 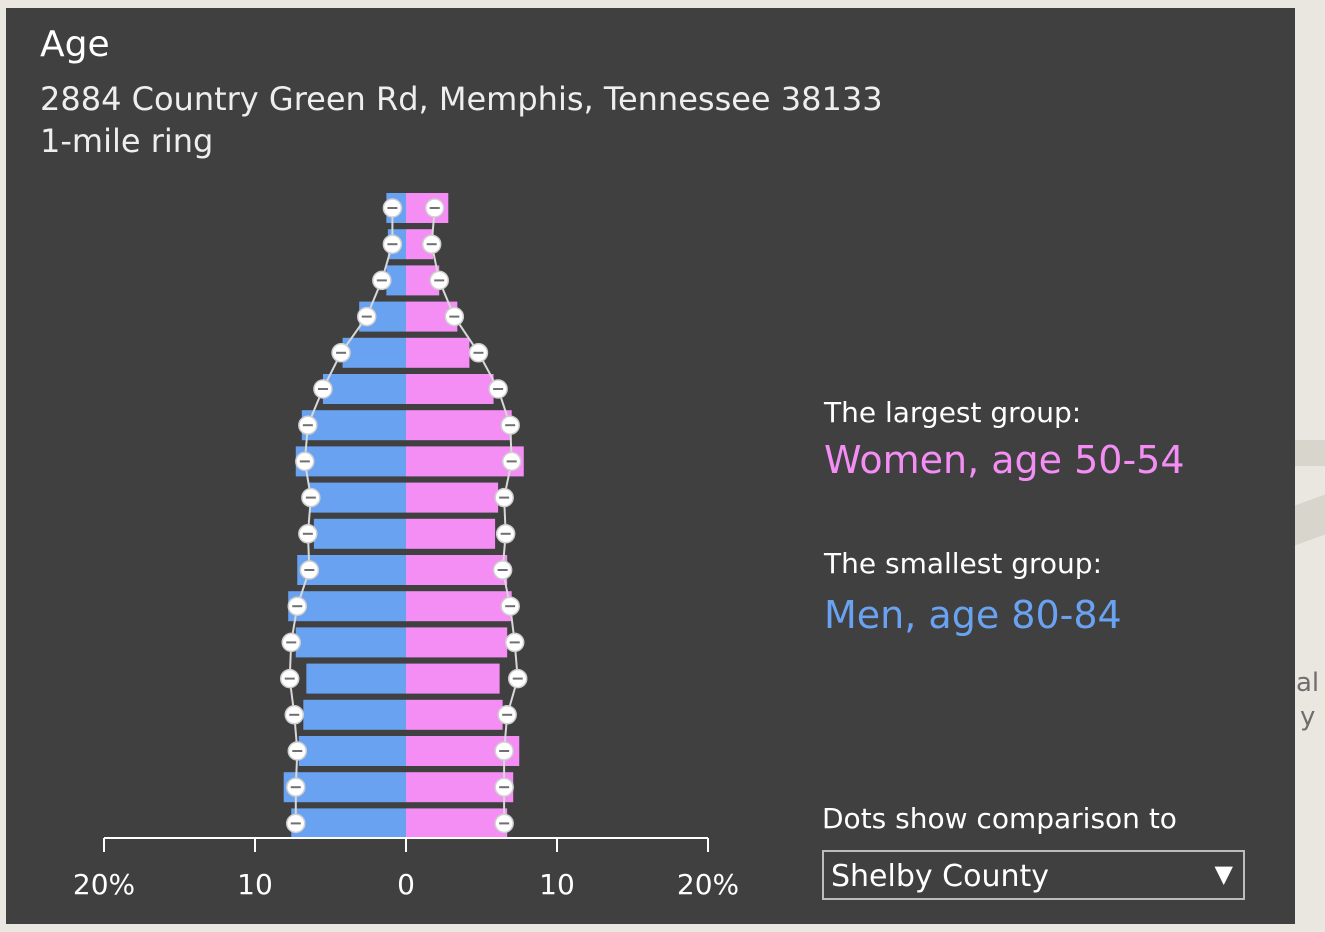 What do you see at coordinates (940, 876) in the screenshot?
I see `comparison-selected-value: Shelby County` at bounding box center [940, 876].